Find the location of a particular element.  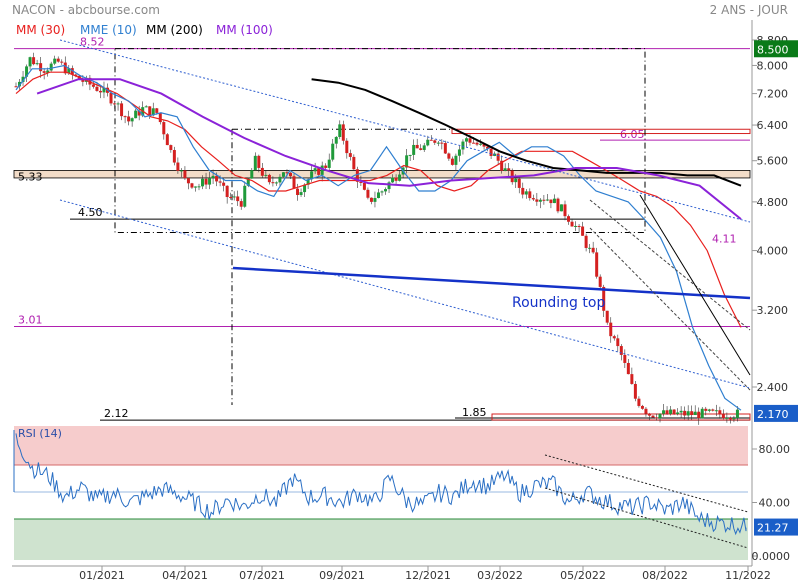

rsi-channel-top is located at coordinates (646, 483).